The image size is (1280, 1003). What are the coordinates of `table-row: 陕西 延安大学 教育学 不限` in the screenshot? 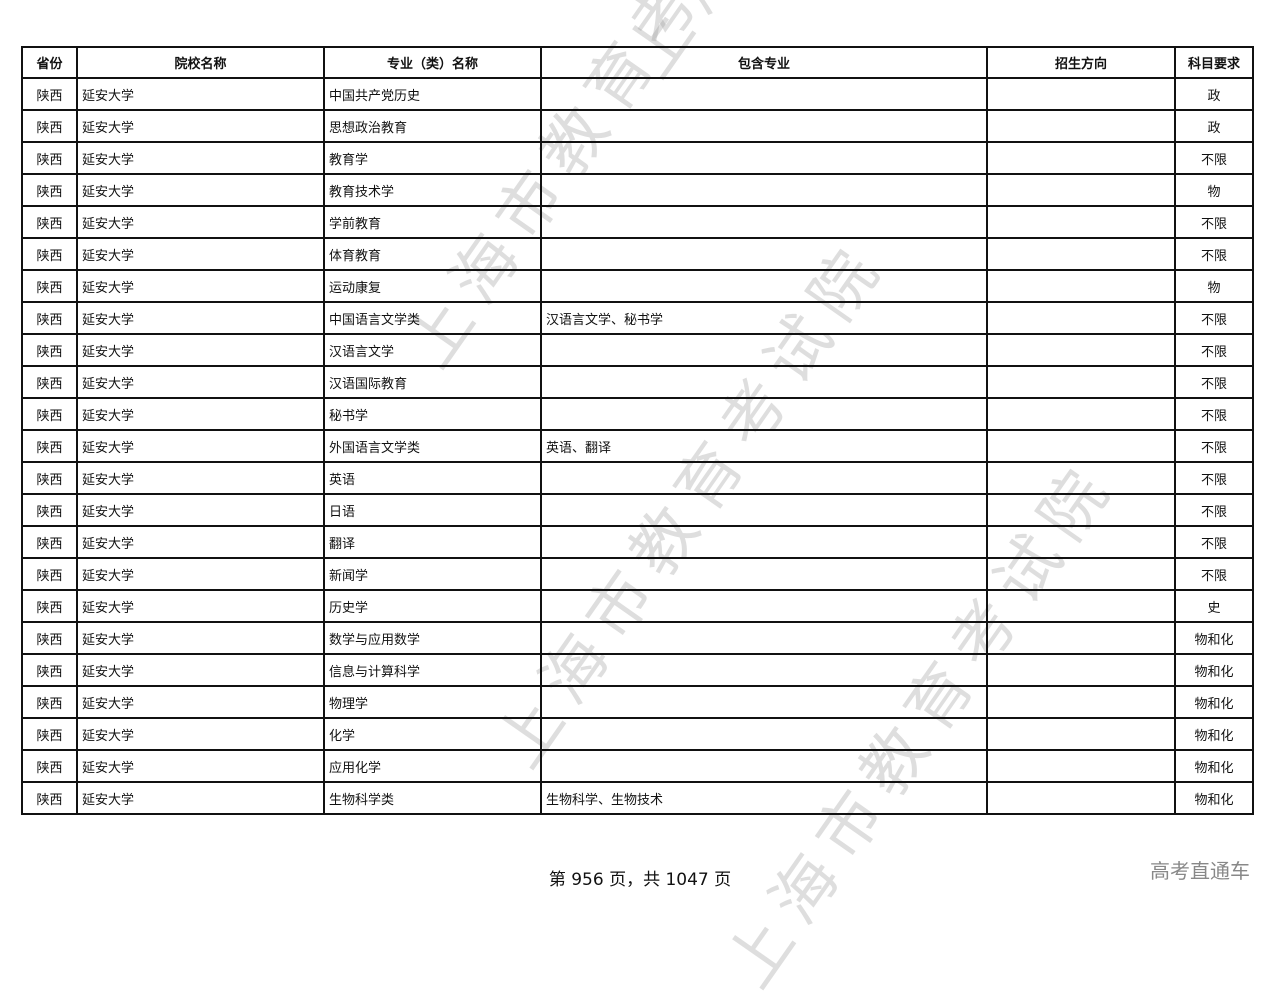 It's located at (637, 158).